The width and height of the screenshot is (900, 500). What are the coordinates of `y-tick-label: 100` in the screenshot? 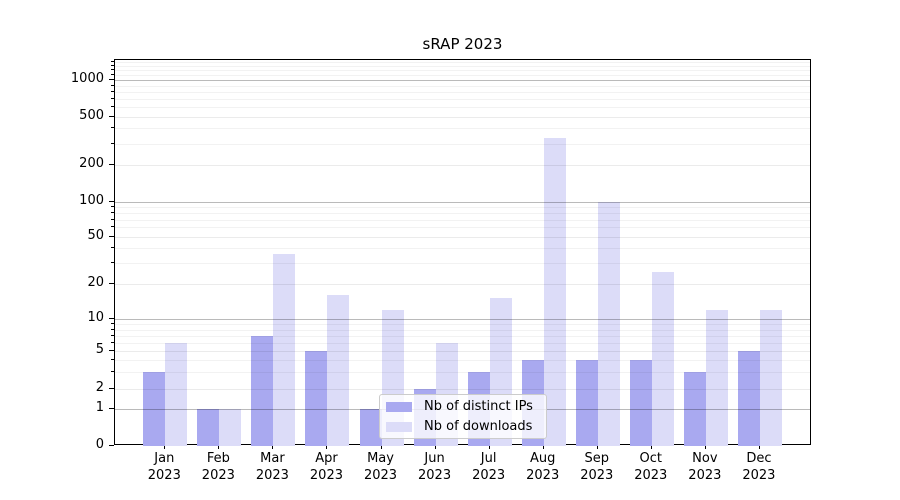 It's located at (91, 200).